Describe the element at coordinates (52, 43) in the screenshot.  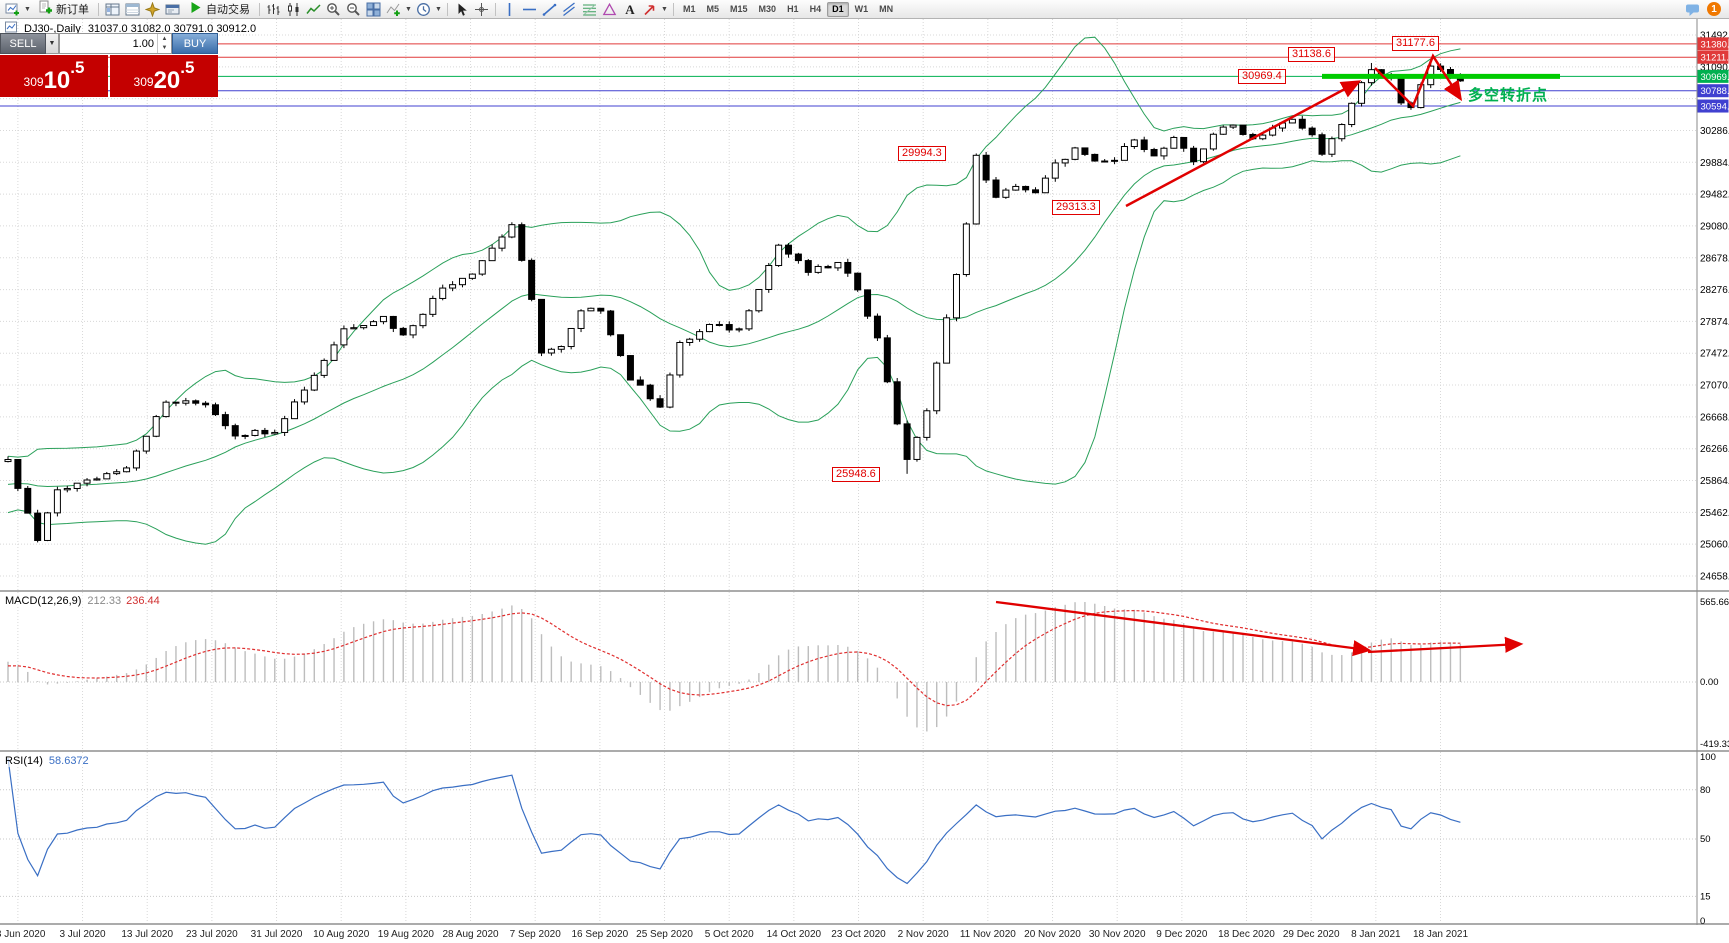
I see `order-options-caret: ▼` at that location.